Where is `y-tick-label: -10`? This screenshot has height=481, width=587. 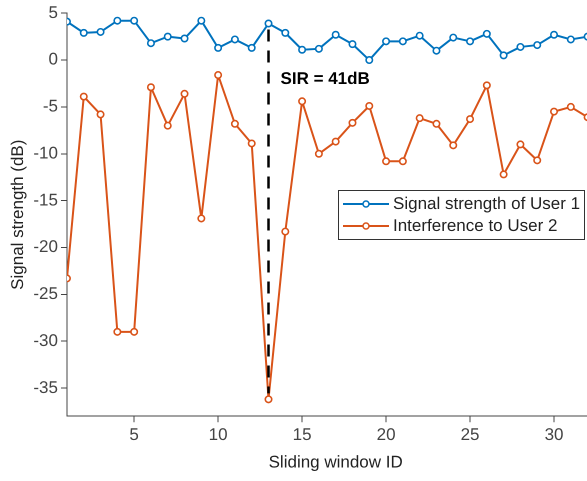 y-tick-label: -10 is located at coordinates (45, 152).